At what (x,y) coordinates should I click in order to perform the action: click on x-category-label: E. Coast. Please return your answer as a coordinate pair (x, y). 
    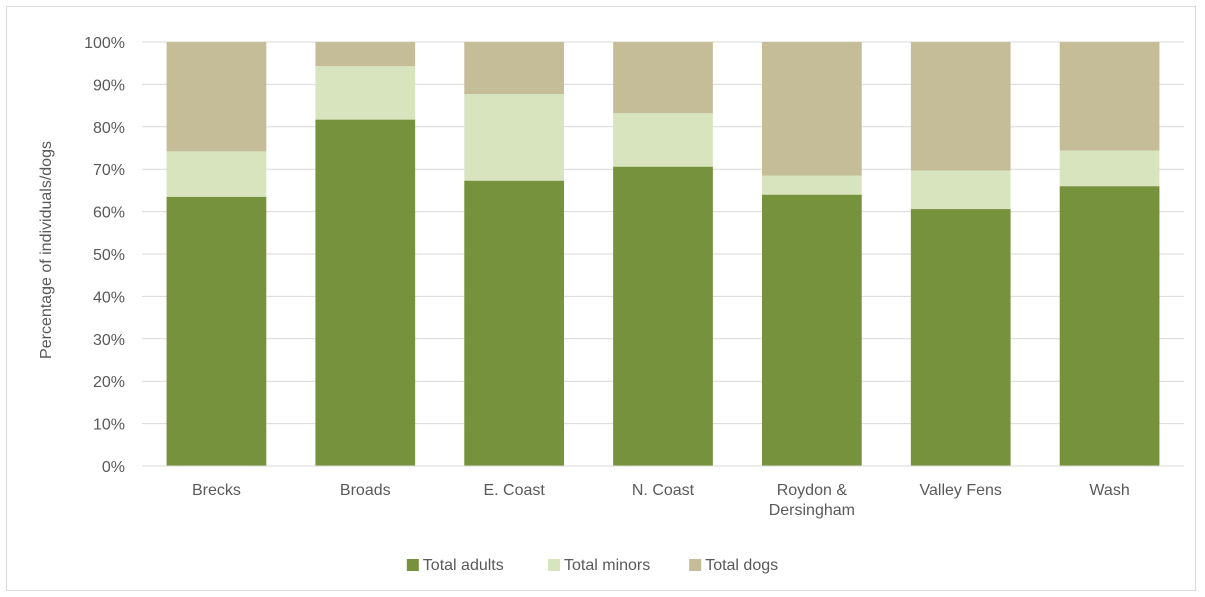
    Looking at the image, I should click on (514, 490).